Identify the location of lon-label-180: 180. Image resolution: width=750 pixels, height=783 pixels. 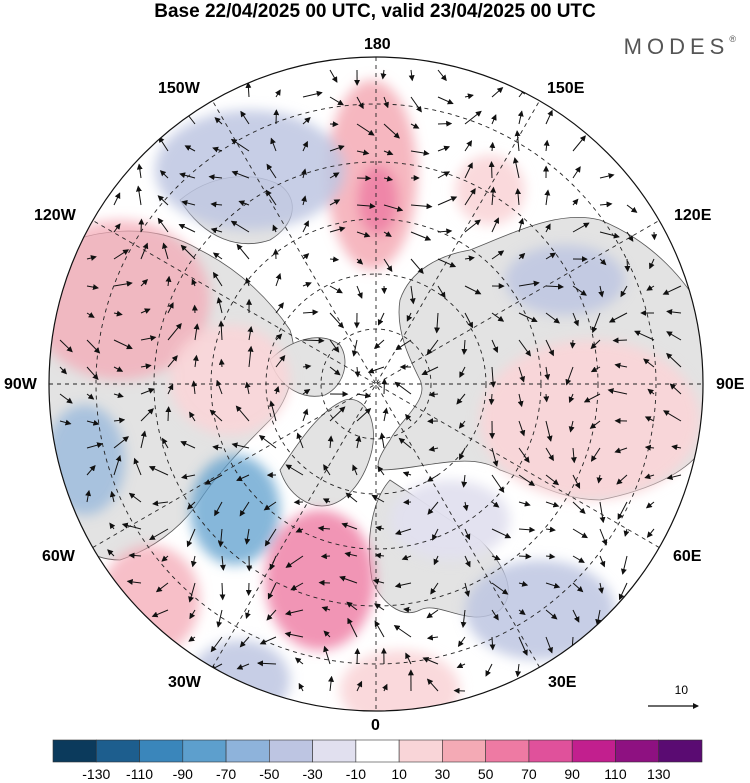
(377, 44).